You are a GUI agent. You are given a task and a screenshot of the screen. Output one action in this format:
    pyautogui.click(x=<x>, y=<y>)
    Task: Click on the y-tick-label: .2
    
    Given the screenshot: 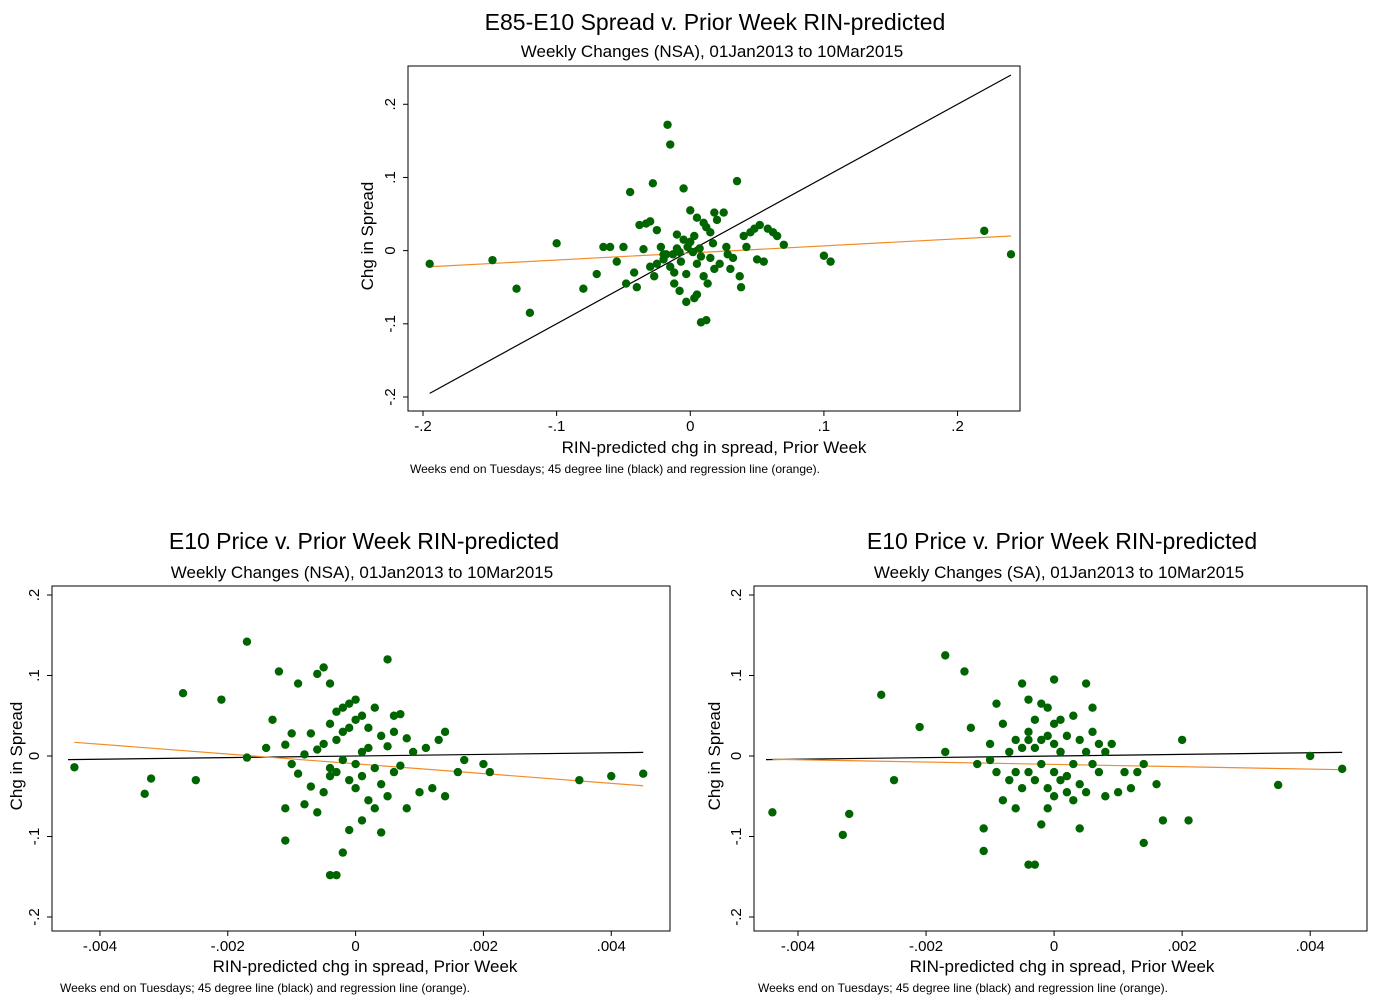 What is the action you would take?
    pyautogui.click(x=390, y=104)
    